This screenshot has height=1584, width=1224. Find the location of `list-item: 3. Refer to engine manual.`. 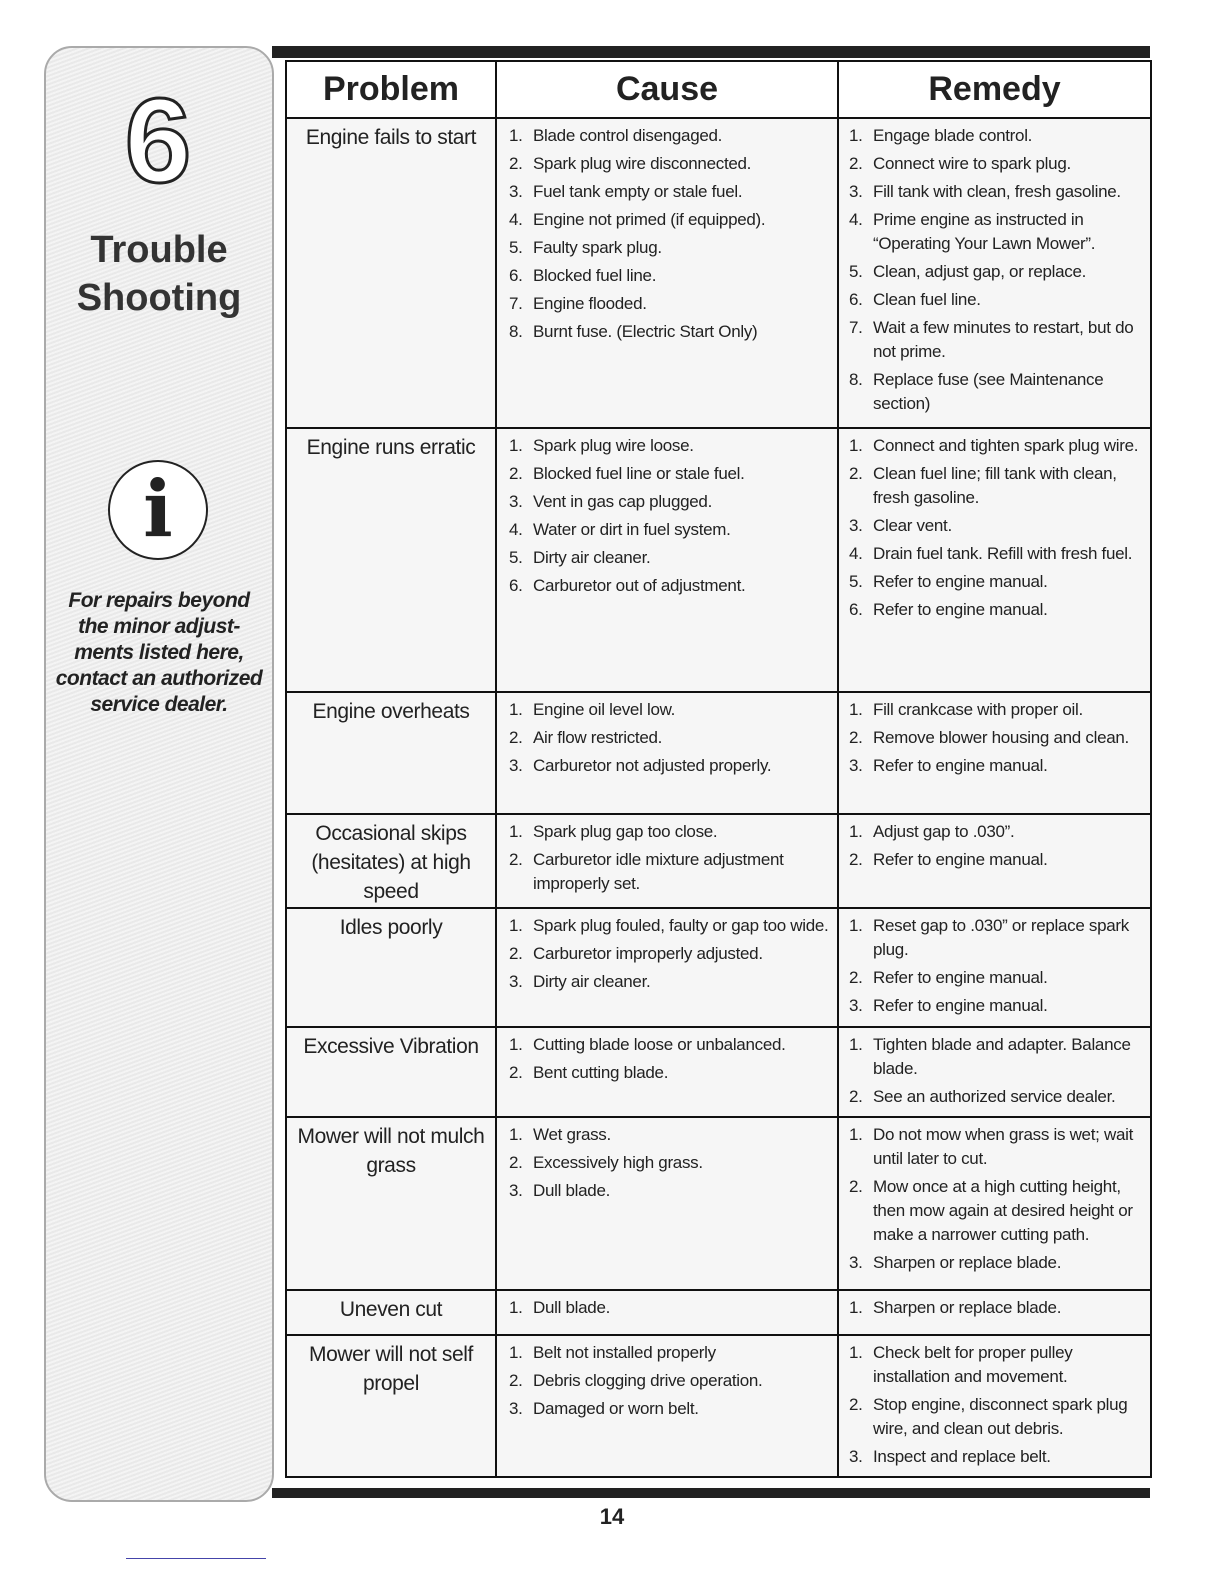

list-item: 3. Refer to engine manual. is located at coordinates (999, 766).